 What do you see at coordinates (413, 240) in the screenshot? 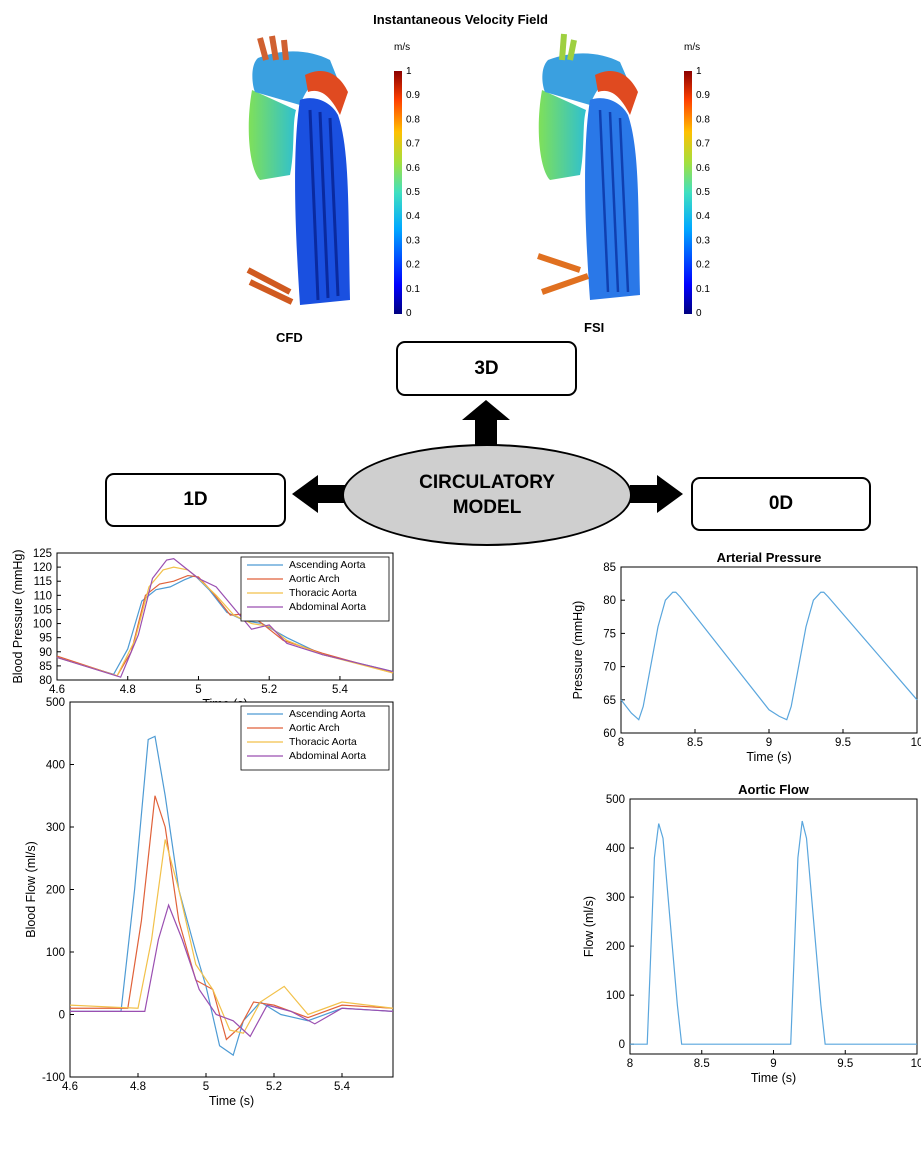
I see `cfd-colorbar-tick: 0.3` at bounding box center [413, 240].